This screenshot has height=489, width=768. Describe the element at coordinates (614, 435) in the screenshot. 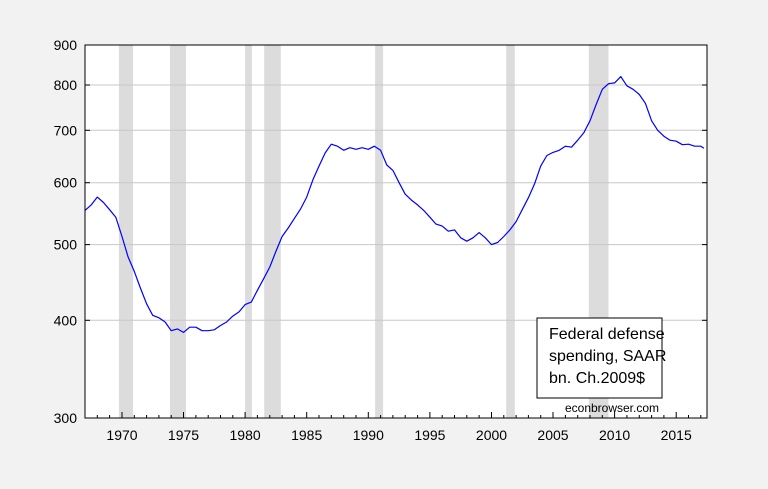

I see `x-tick-label-2010: 2010` at that location.